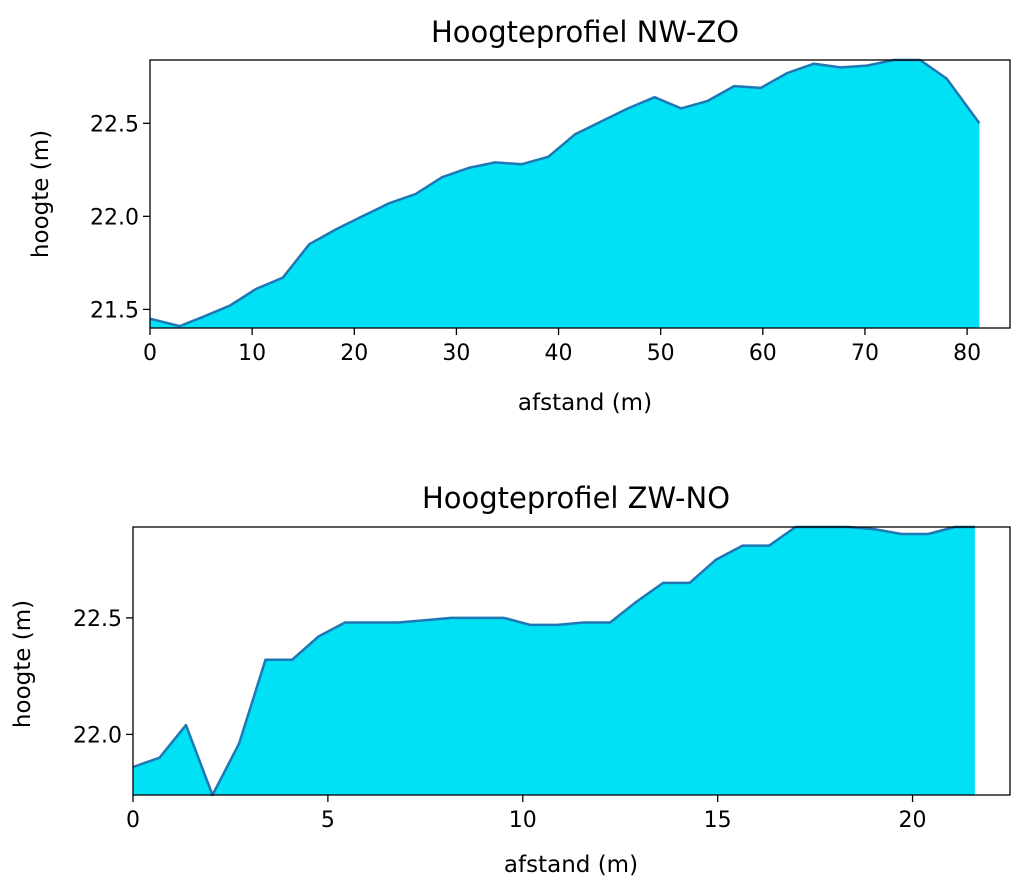 Image resolution: width=1011 pixels, height=879 pixels. Describe the element at coordinates (559, 353) in the screenshot. I see `x-tick-label: 40` at that location.